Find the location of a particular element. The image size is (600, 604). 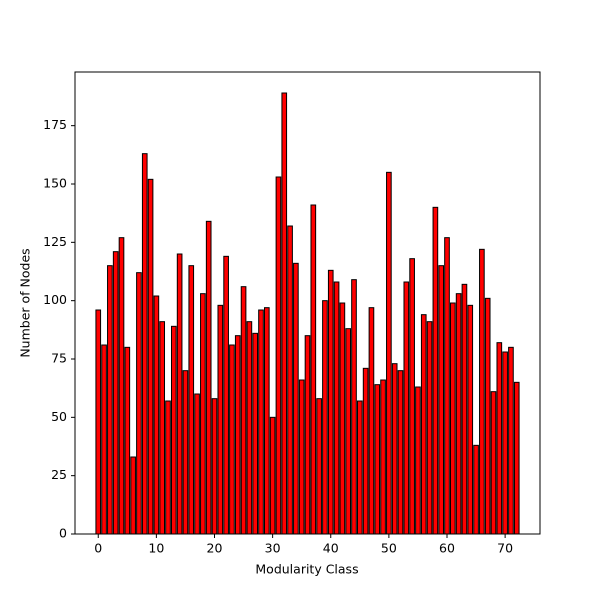

x-tick-label: 50 is located at coordinates (389, 548).